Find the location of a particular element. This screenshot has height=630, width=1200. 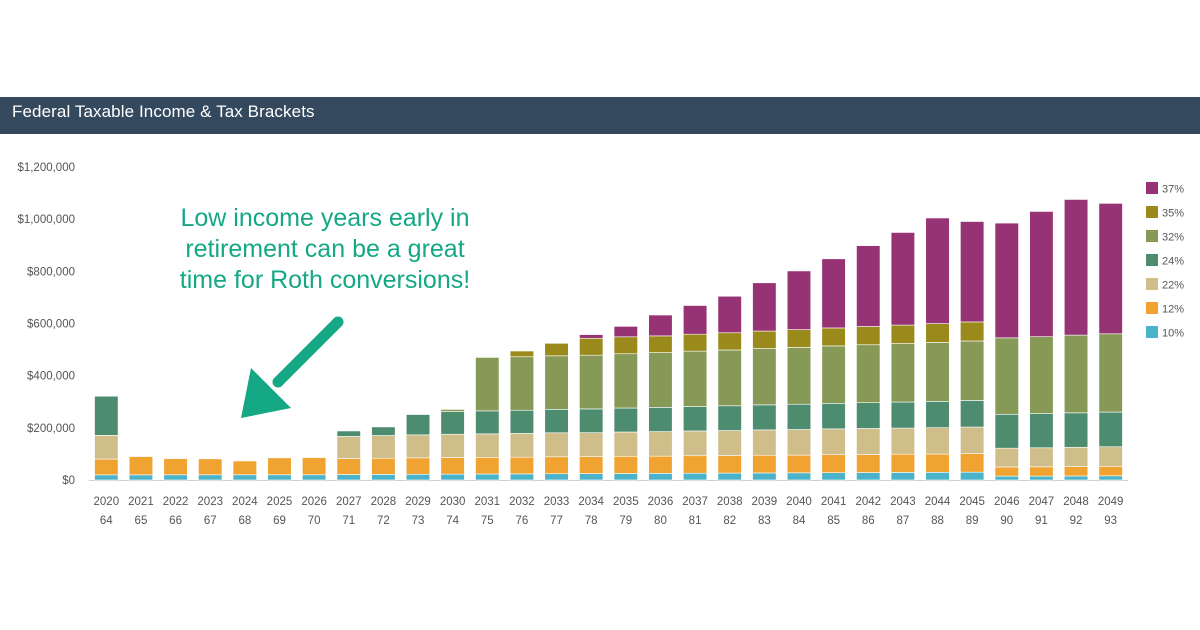

legend-label: 22% is located at coordinates (1173, 286).